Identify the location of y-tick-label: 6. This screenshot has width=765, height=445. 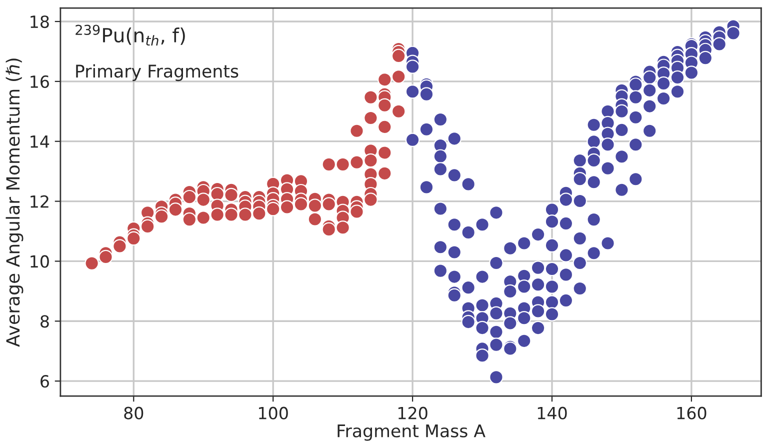
(44, 381).